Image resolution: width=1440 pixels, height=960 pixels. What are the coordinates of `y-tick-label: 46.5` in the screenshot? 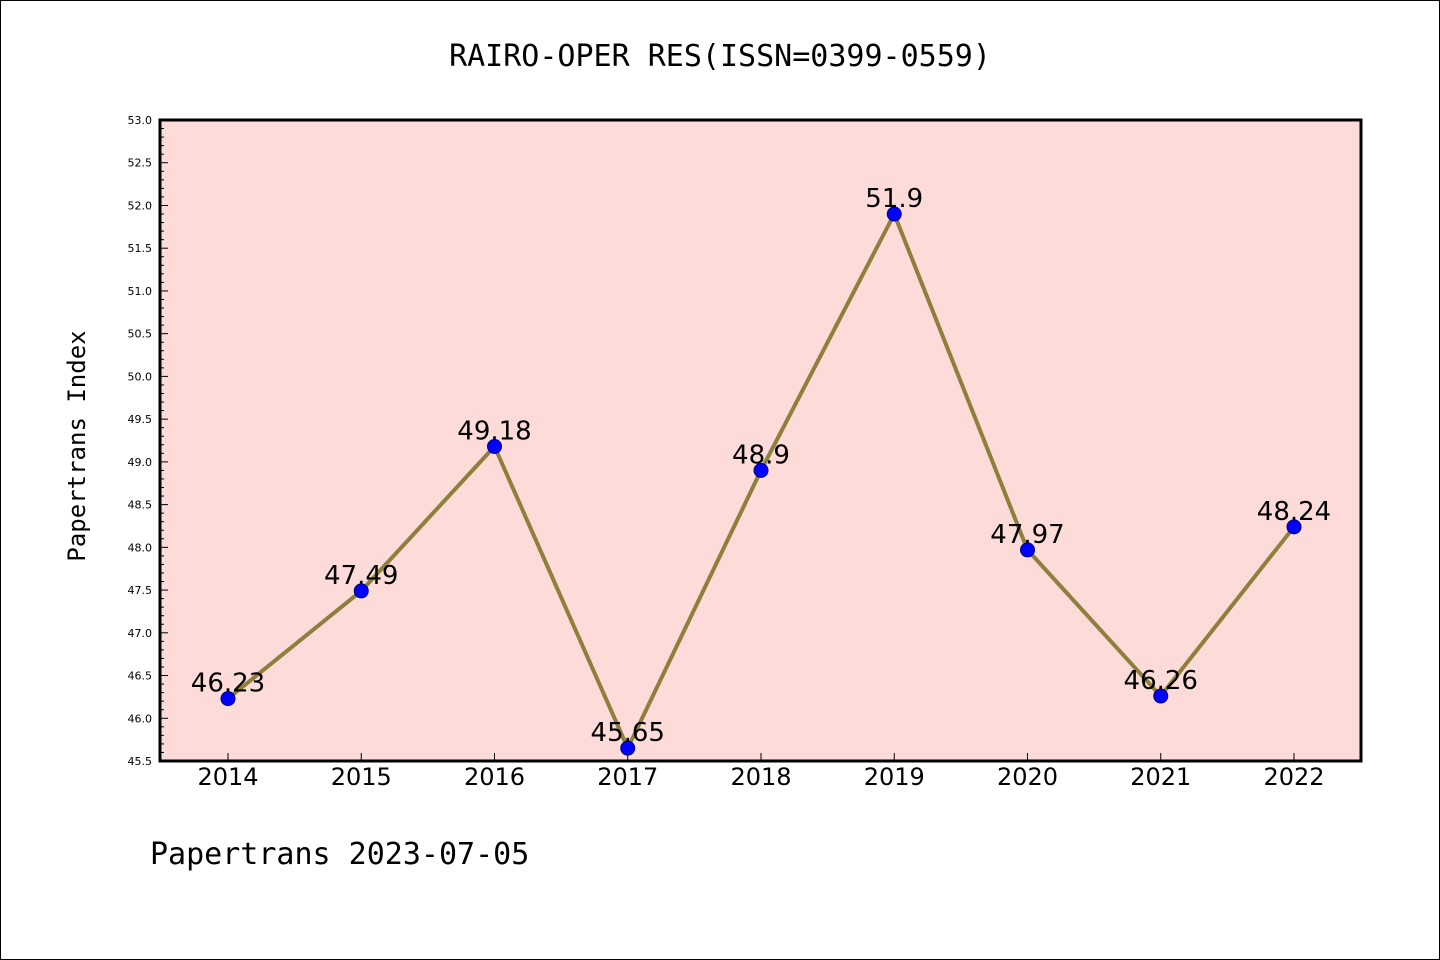 It's located at (140, 676).